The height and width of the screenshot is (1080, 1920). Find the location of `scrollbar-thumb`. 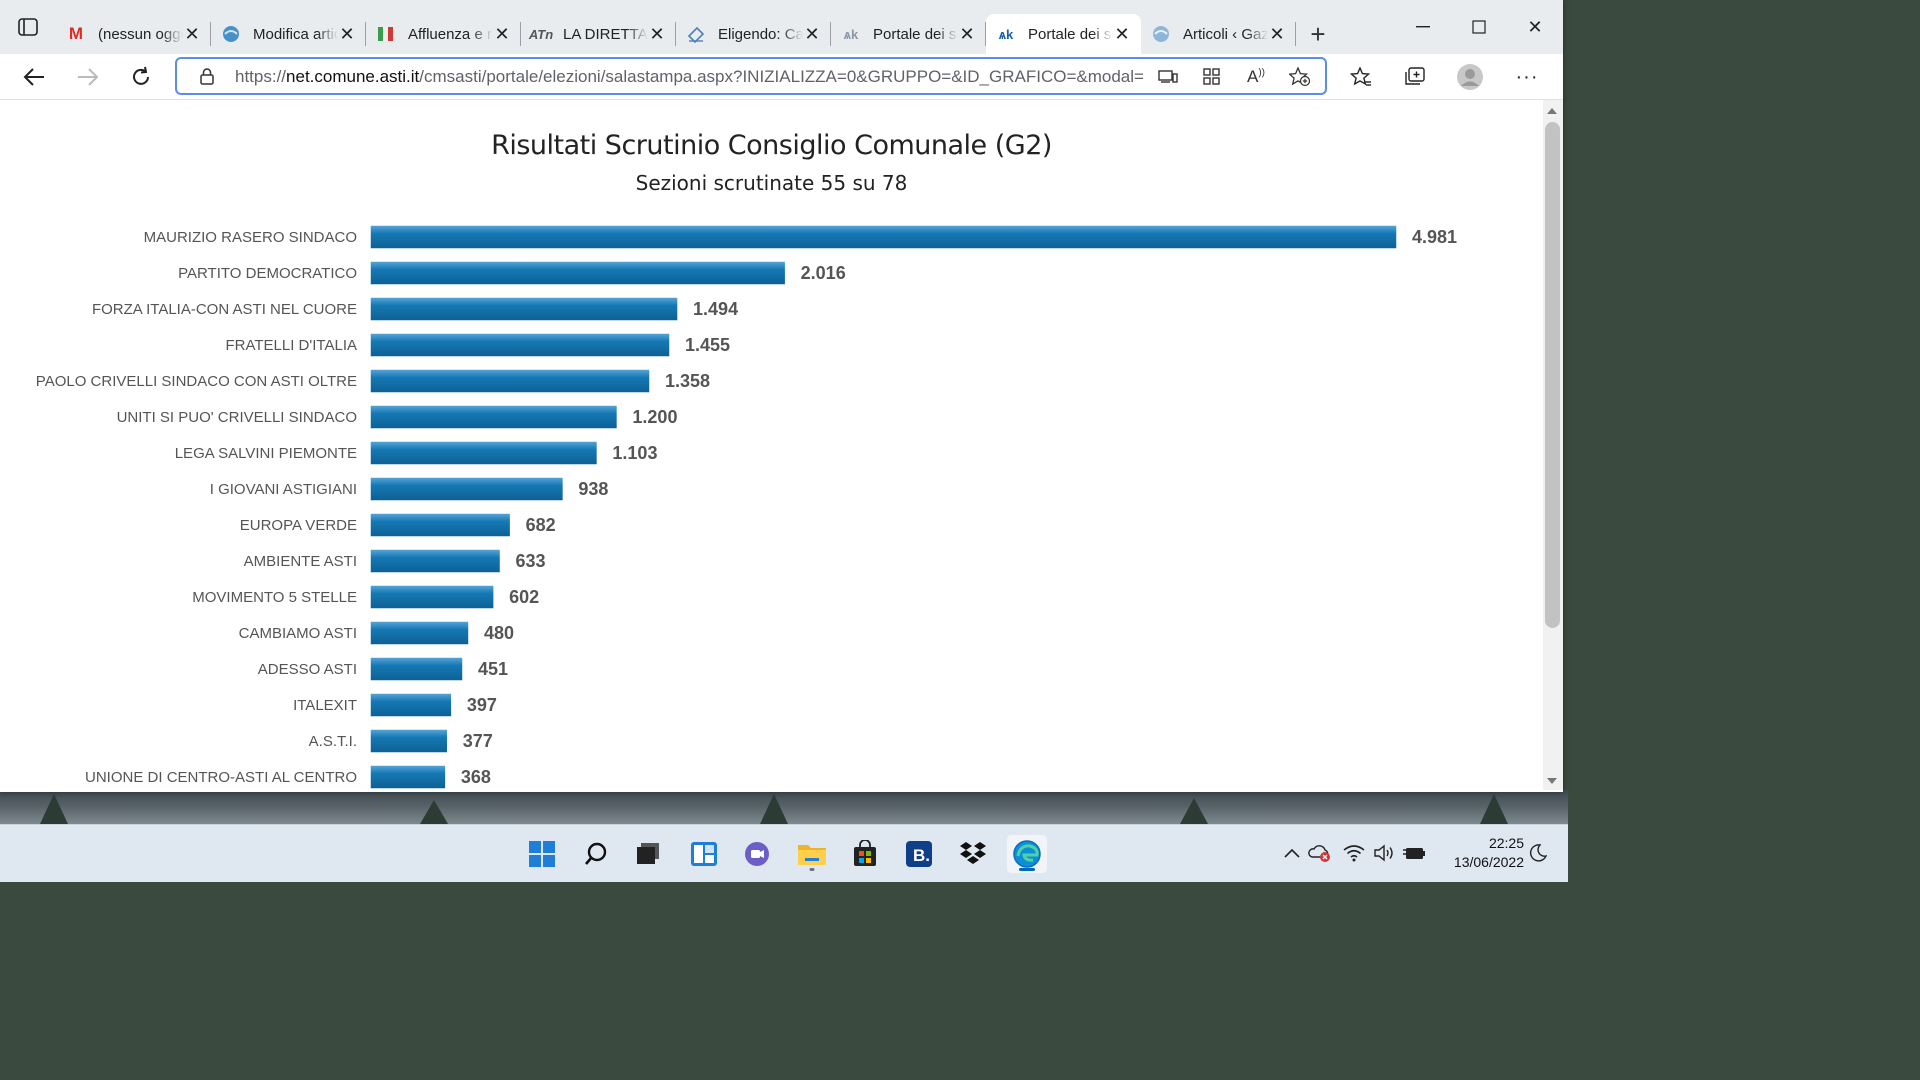

scrollbar-thumb is located at coordinates (1552, 375).